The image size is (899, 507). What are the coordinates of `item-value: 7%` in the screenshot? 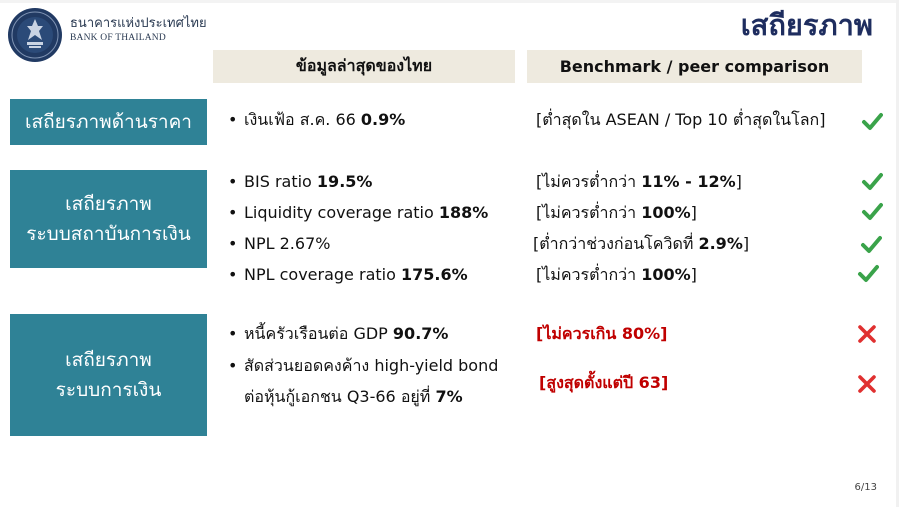 It's located at (449, 396).